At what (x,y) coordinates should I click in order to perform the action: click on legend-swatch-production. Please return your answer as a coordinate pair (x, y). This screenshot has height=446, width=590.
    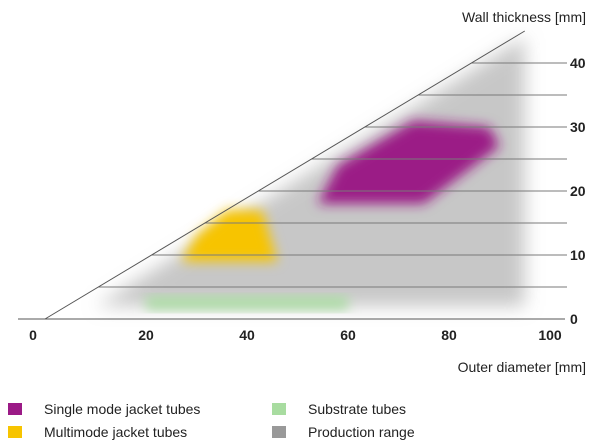
    Looking at the image, I should click on (279, 432).